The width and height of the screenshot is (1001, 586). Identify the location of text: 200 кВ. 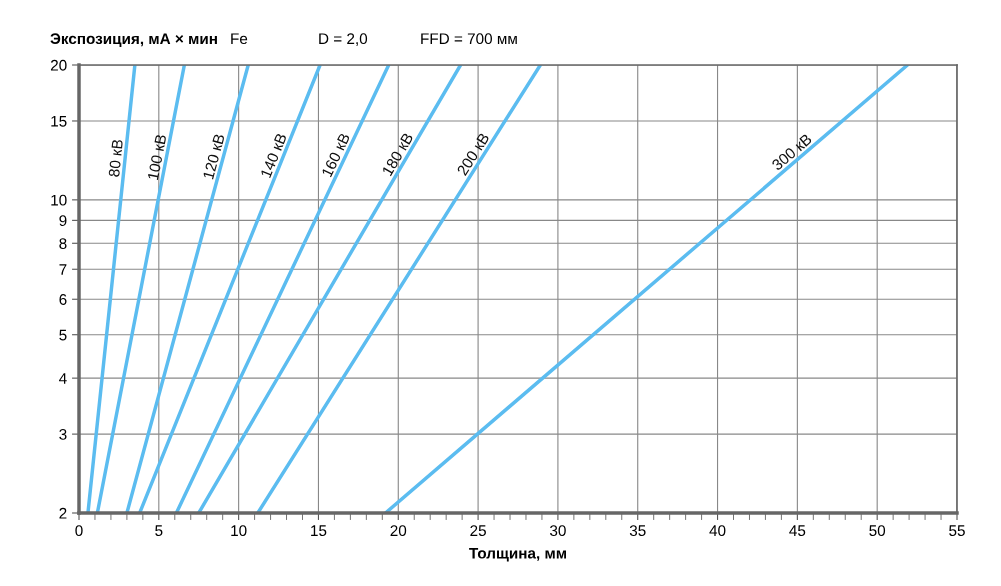
(473, 154).